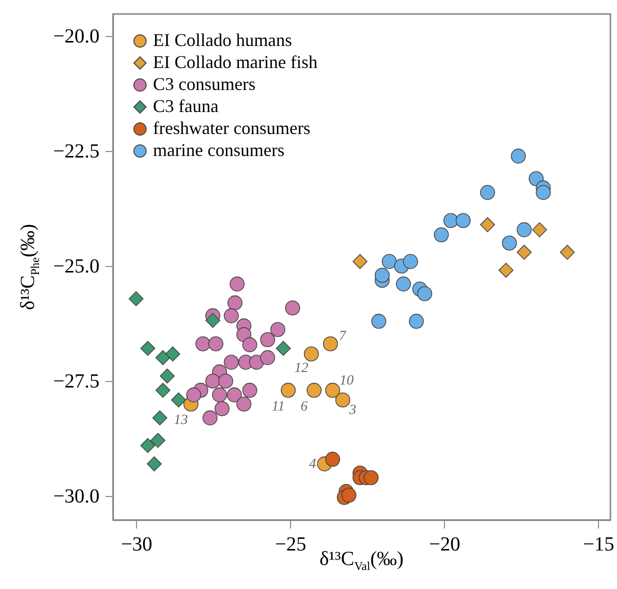 The image size is (617, 589). Describe the element at coordinates (598, 545) in the screenshot. I see `x-tick-label: −15` at that location.